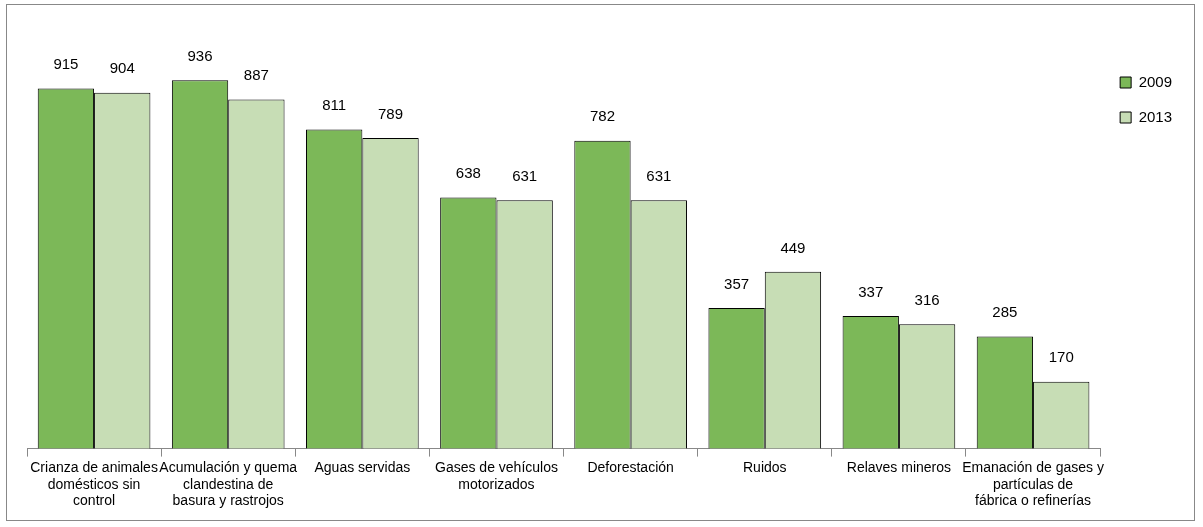 The height and width of the screenshot is (527, 1203). I want to click on data-label: 285, so click(1005, 312).